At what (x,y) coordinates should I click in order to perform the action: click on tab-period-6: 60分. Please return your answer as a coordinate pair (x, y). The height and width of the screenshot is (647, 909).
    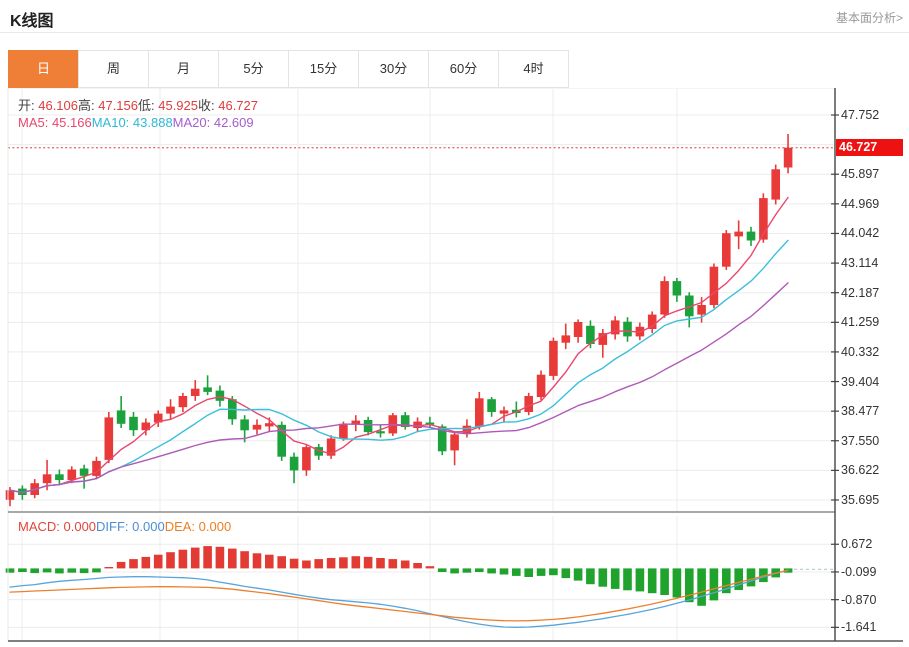
    Looking at the image, I should click on (463, 69).